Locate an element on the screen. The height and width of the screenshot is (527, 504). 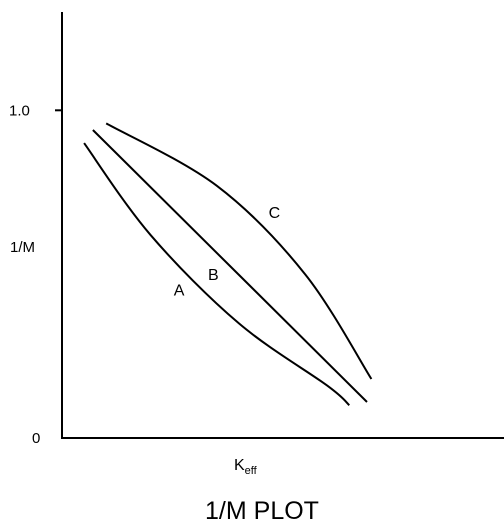
series-a-label: A is located at coordinates (179, 290).